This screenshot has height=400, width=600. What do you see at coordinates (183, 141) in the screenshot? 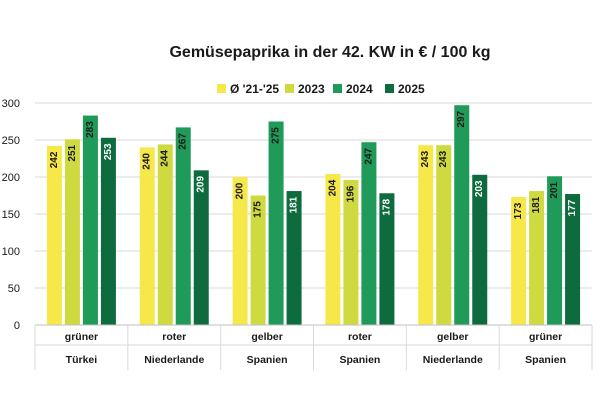
I see `bar-value-label: 267` at bounding box center [183, 141].